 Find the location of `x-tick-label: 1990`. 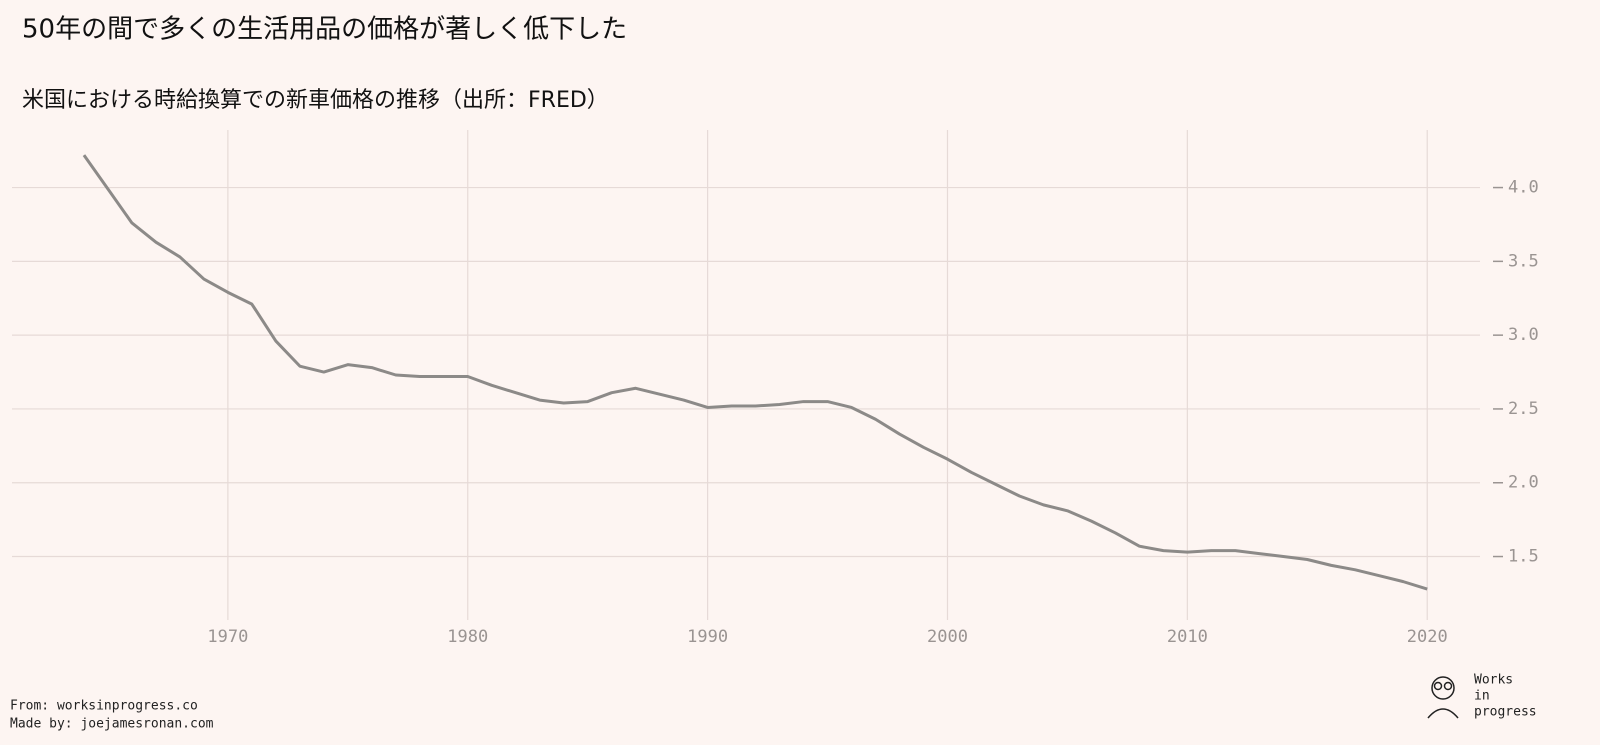

x-tick-label: 1990 is located at coordinates (707, 637).